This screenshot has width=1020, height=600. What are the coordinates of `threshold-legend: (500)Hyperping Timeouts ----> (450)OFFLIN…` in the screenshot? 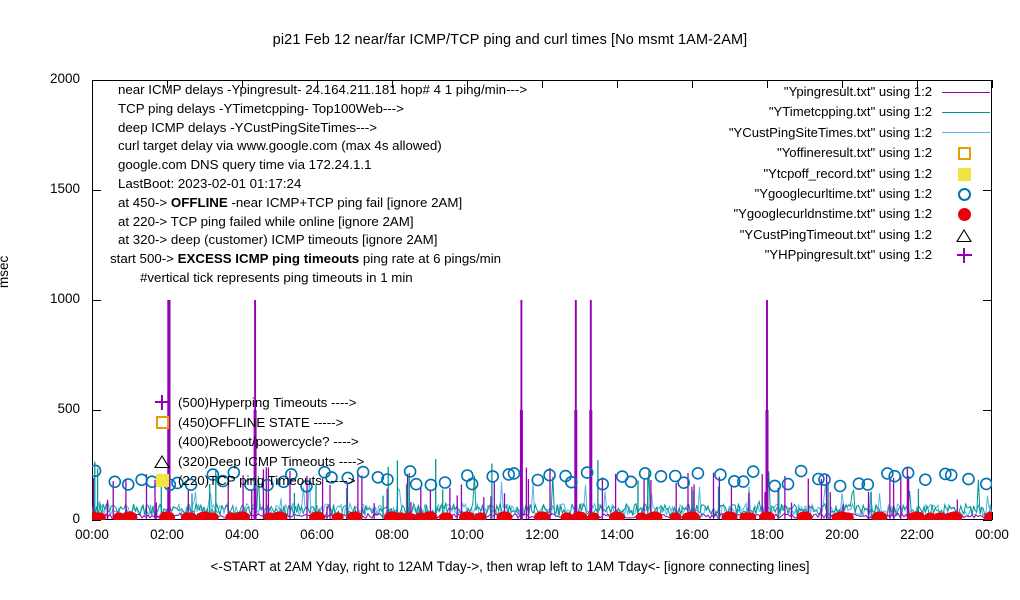 It's located at (258, 442).